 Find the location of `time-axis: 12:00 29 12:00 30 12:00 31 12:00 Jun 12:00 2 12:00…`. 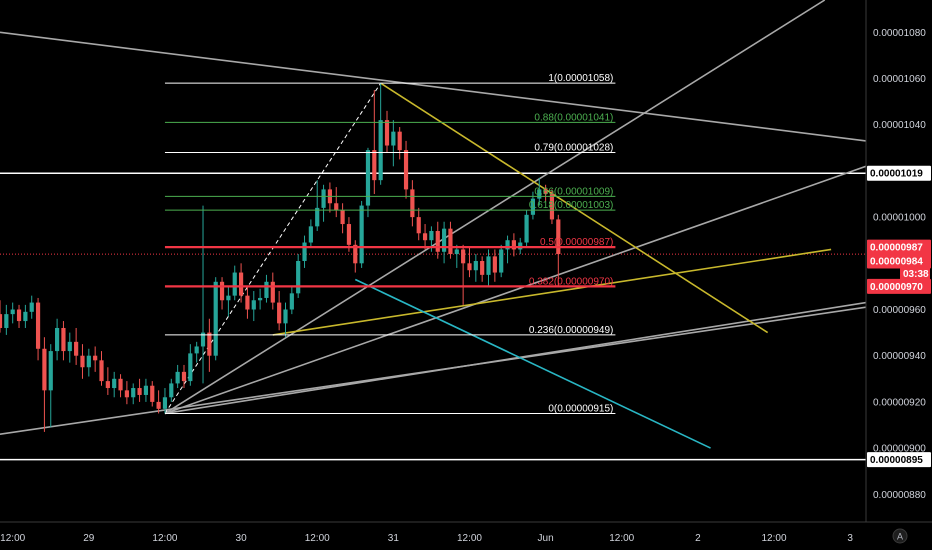

time-axis: 12:00 29 12:00 30 12:00 31 12:00 Jun 12:00 2 12:00… is located at coordinates (426, 538).